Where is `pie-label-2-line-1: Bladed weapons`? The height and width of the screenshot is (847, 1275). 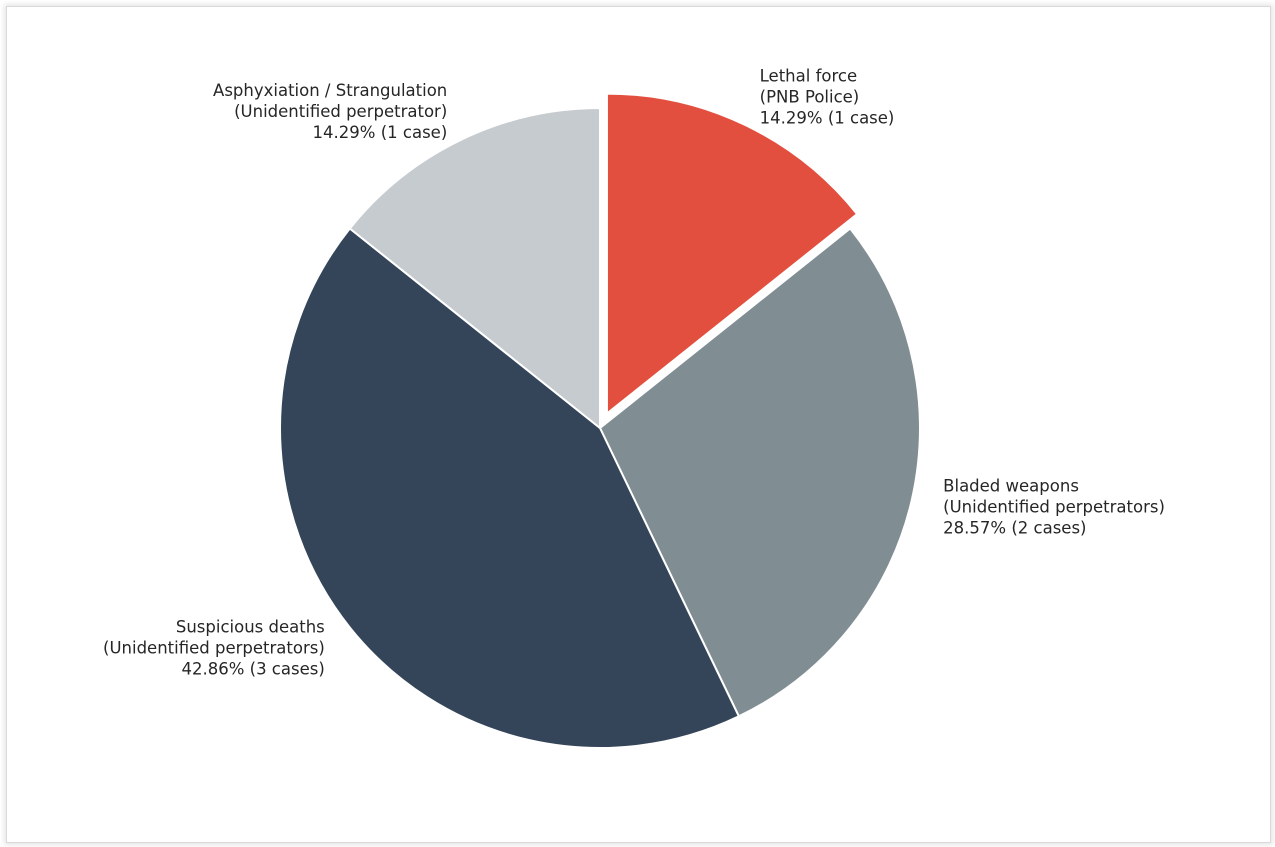 pie-label-2-line-1: Bladed weapons is located at coordinates (1011, 485).